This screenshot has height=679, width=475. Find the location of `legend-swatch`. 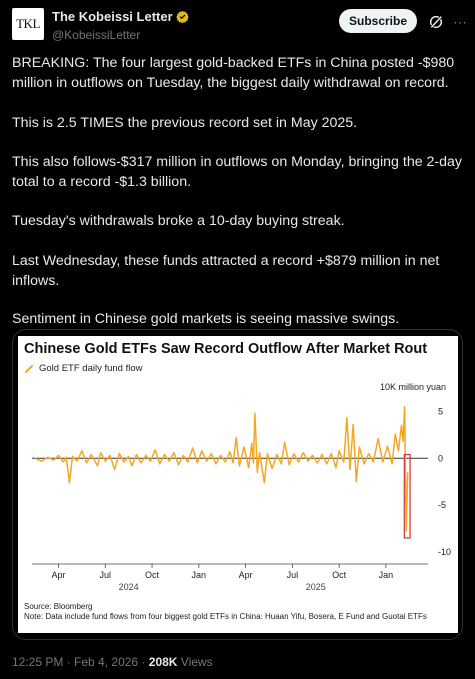

legend-swatch is located at coordinates (29, 368).